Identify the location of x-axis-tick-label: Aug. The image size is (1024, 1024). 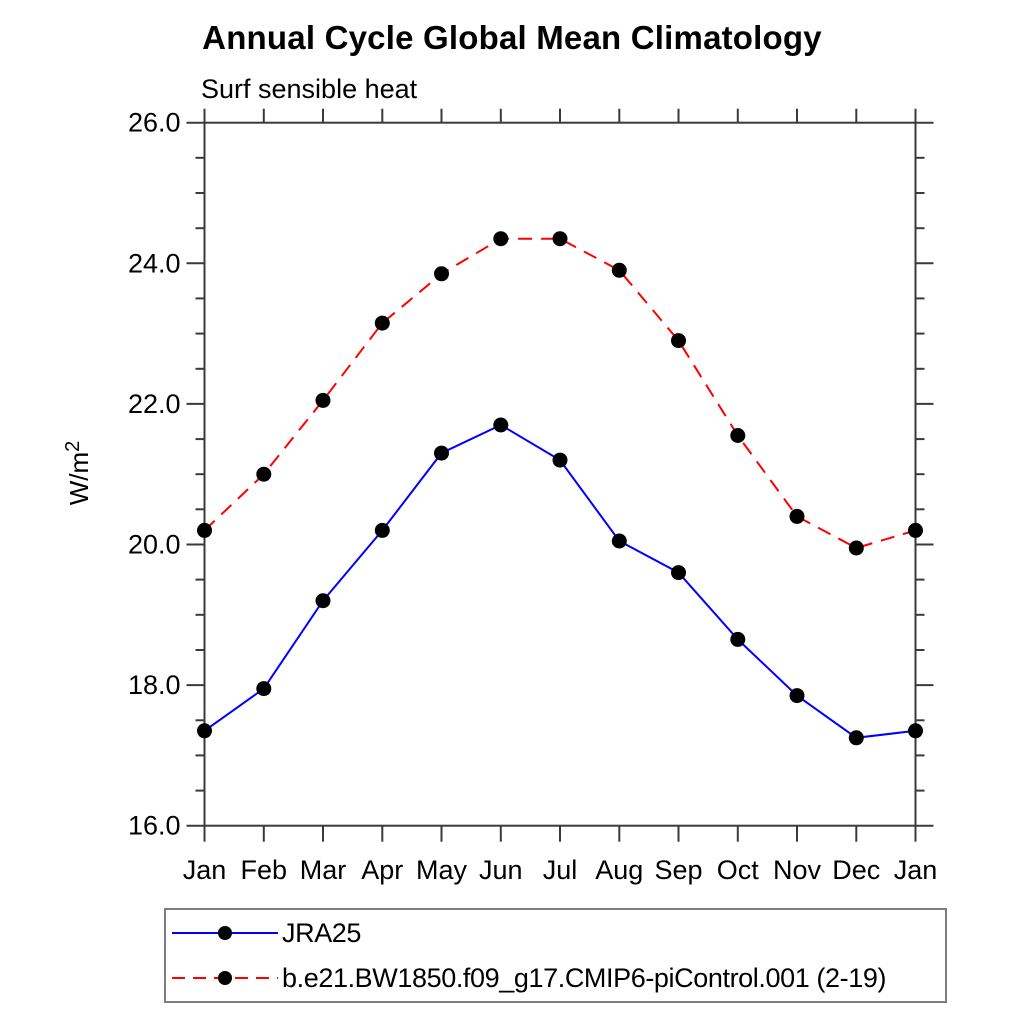
(619, 870).